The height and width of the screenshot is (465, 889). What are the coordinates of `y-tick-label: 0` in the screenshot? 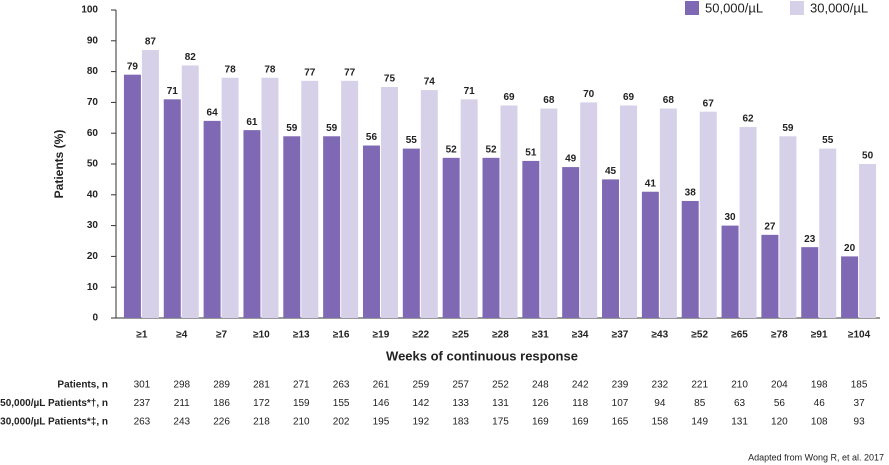 It's located at (95, 318).